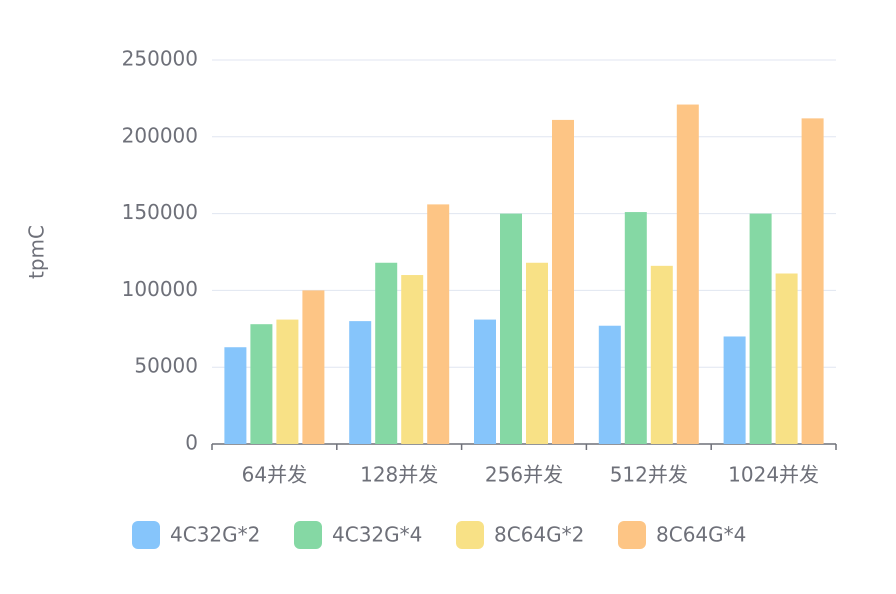 Image resolution: width=896 pixels, height=594 pixels. What do you see at coordinates (539, 535) in the screenshot?
I see `legend-label: 8C64G*2` at bounding box center [539, 535].